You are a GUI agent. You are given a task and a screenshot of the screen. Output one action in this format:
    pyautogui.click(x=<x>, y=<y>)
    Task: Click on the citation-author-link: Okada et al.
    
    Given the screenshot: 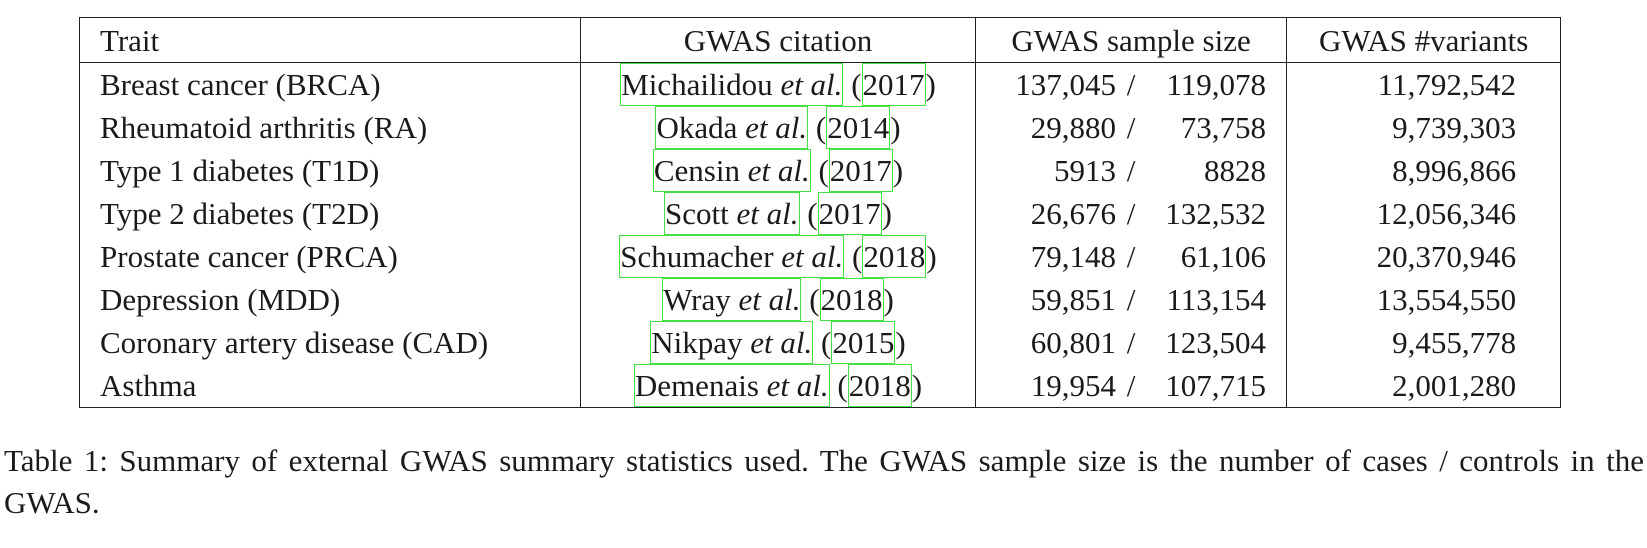 What is the action you would take?
    pyautogui.click(x=732, y=127)
    